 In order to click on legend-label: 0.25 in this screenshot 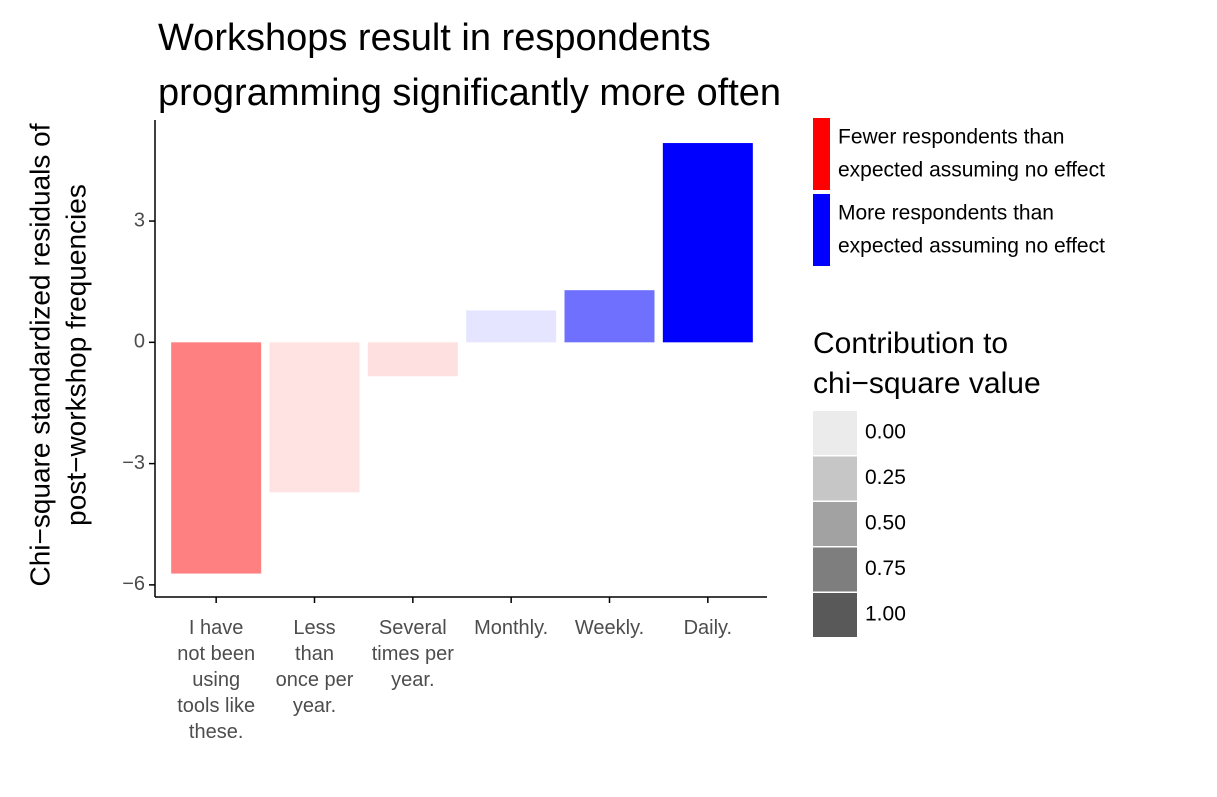, I will do `click(885, 477)`.